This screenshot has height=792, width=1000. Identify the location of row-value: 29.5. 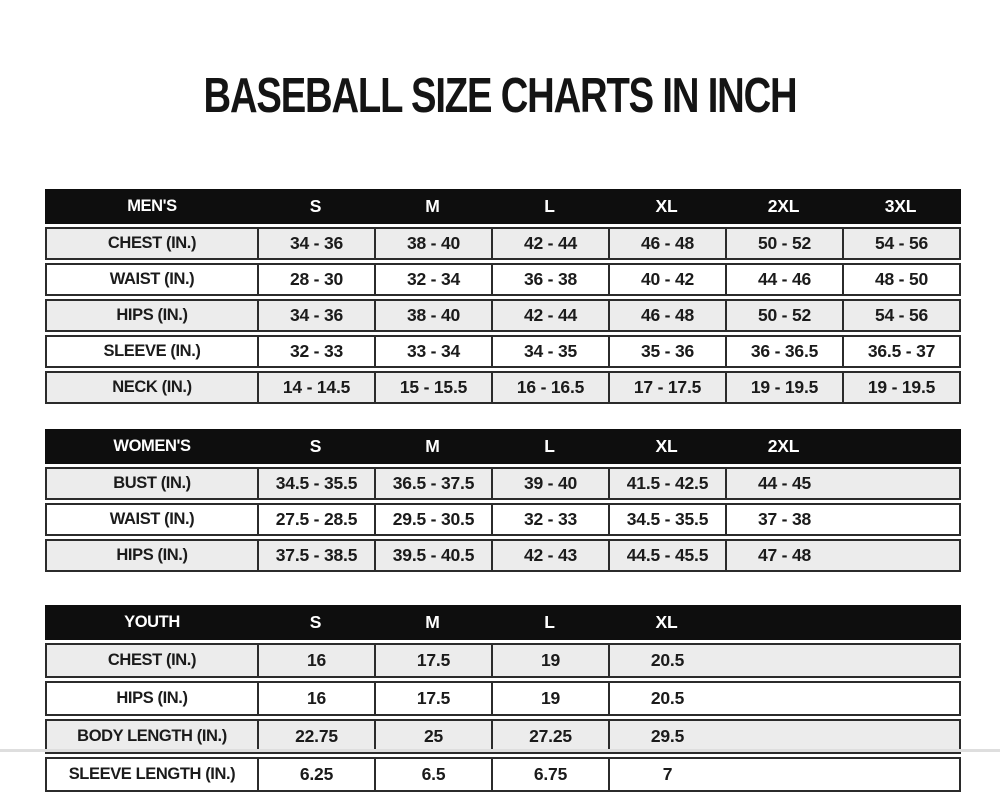
(666, 736).